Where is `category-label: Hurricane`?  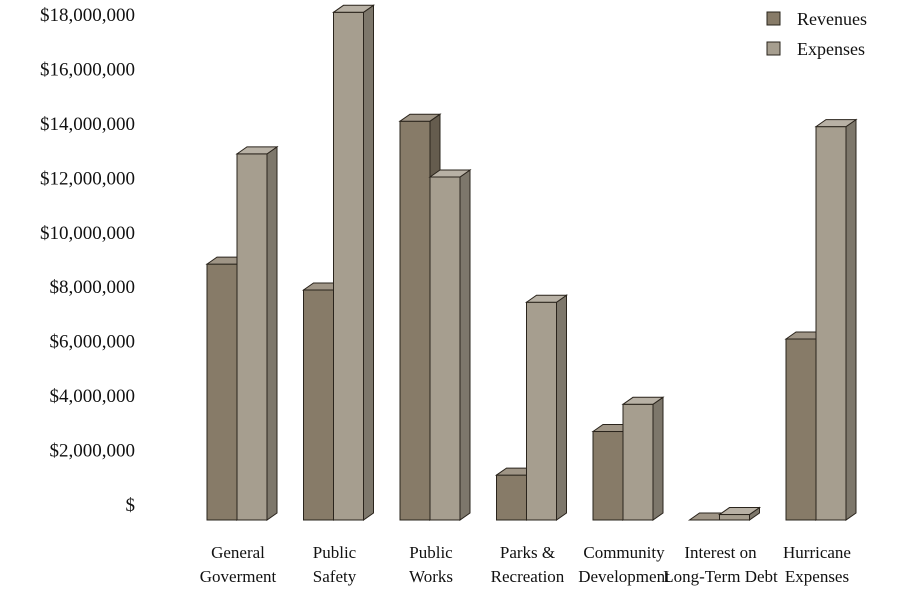
category-label: Hurricane is located at coordinates (817, 552).